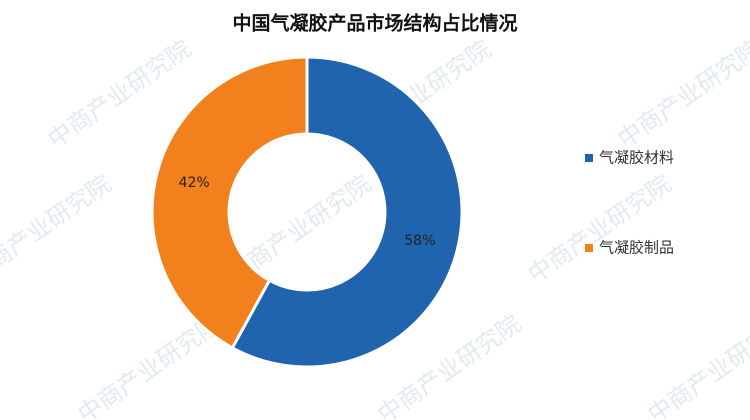 The width and height of the screenshot is (750, 420). What do you see at coordinates (374, 23) in the screenshot?
I see `chart-title: 中国气凝胶产品市场结构占比情况` at bounding box center [374, 23].